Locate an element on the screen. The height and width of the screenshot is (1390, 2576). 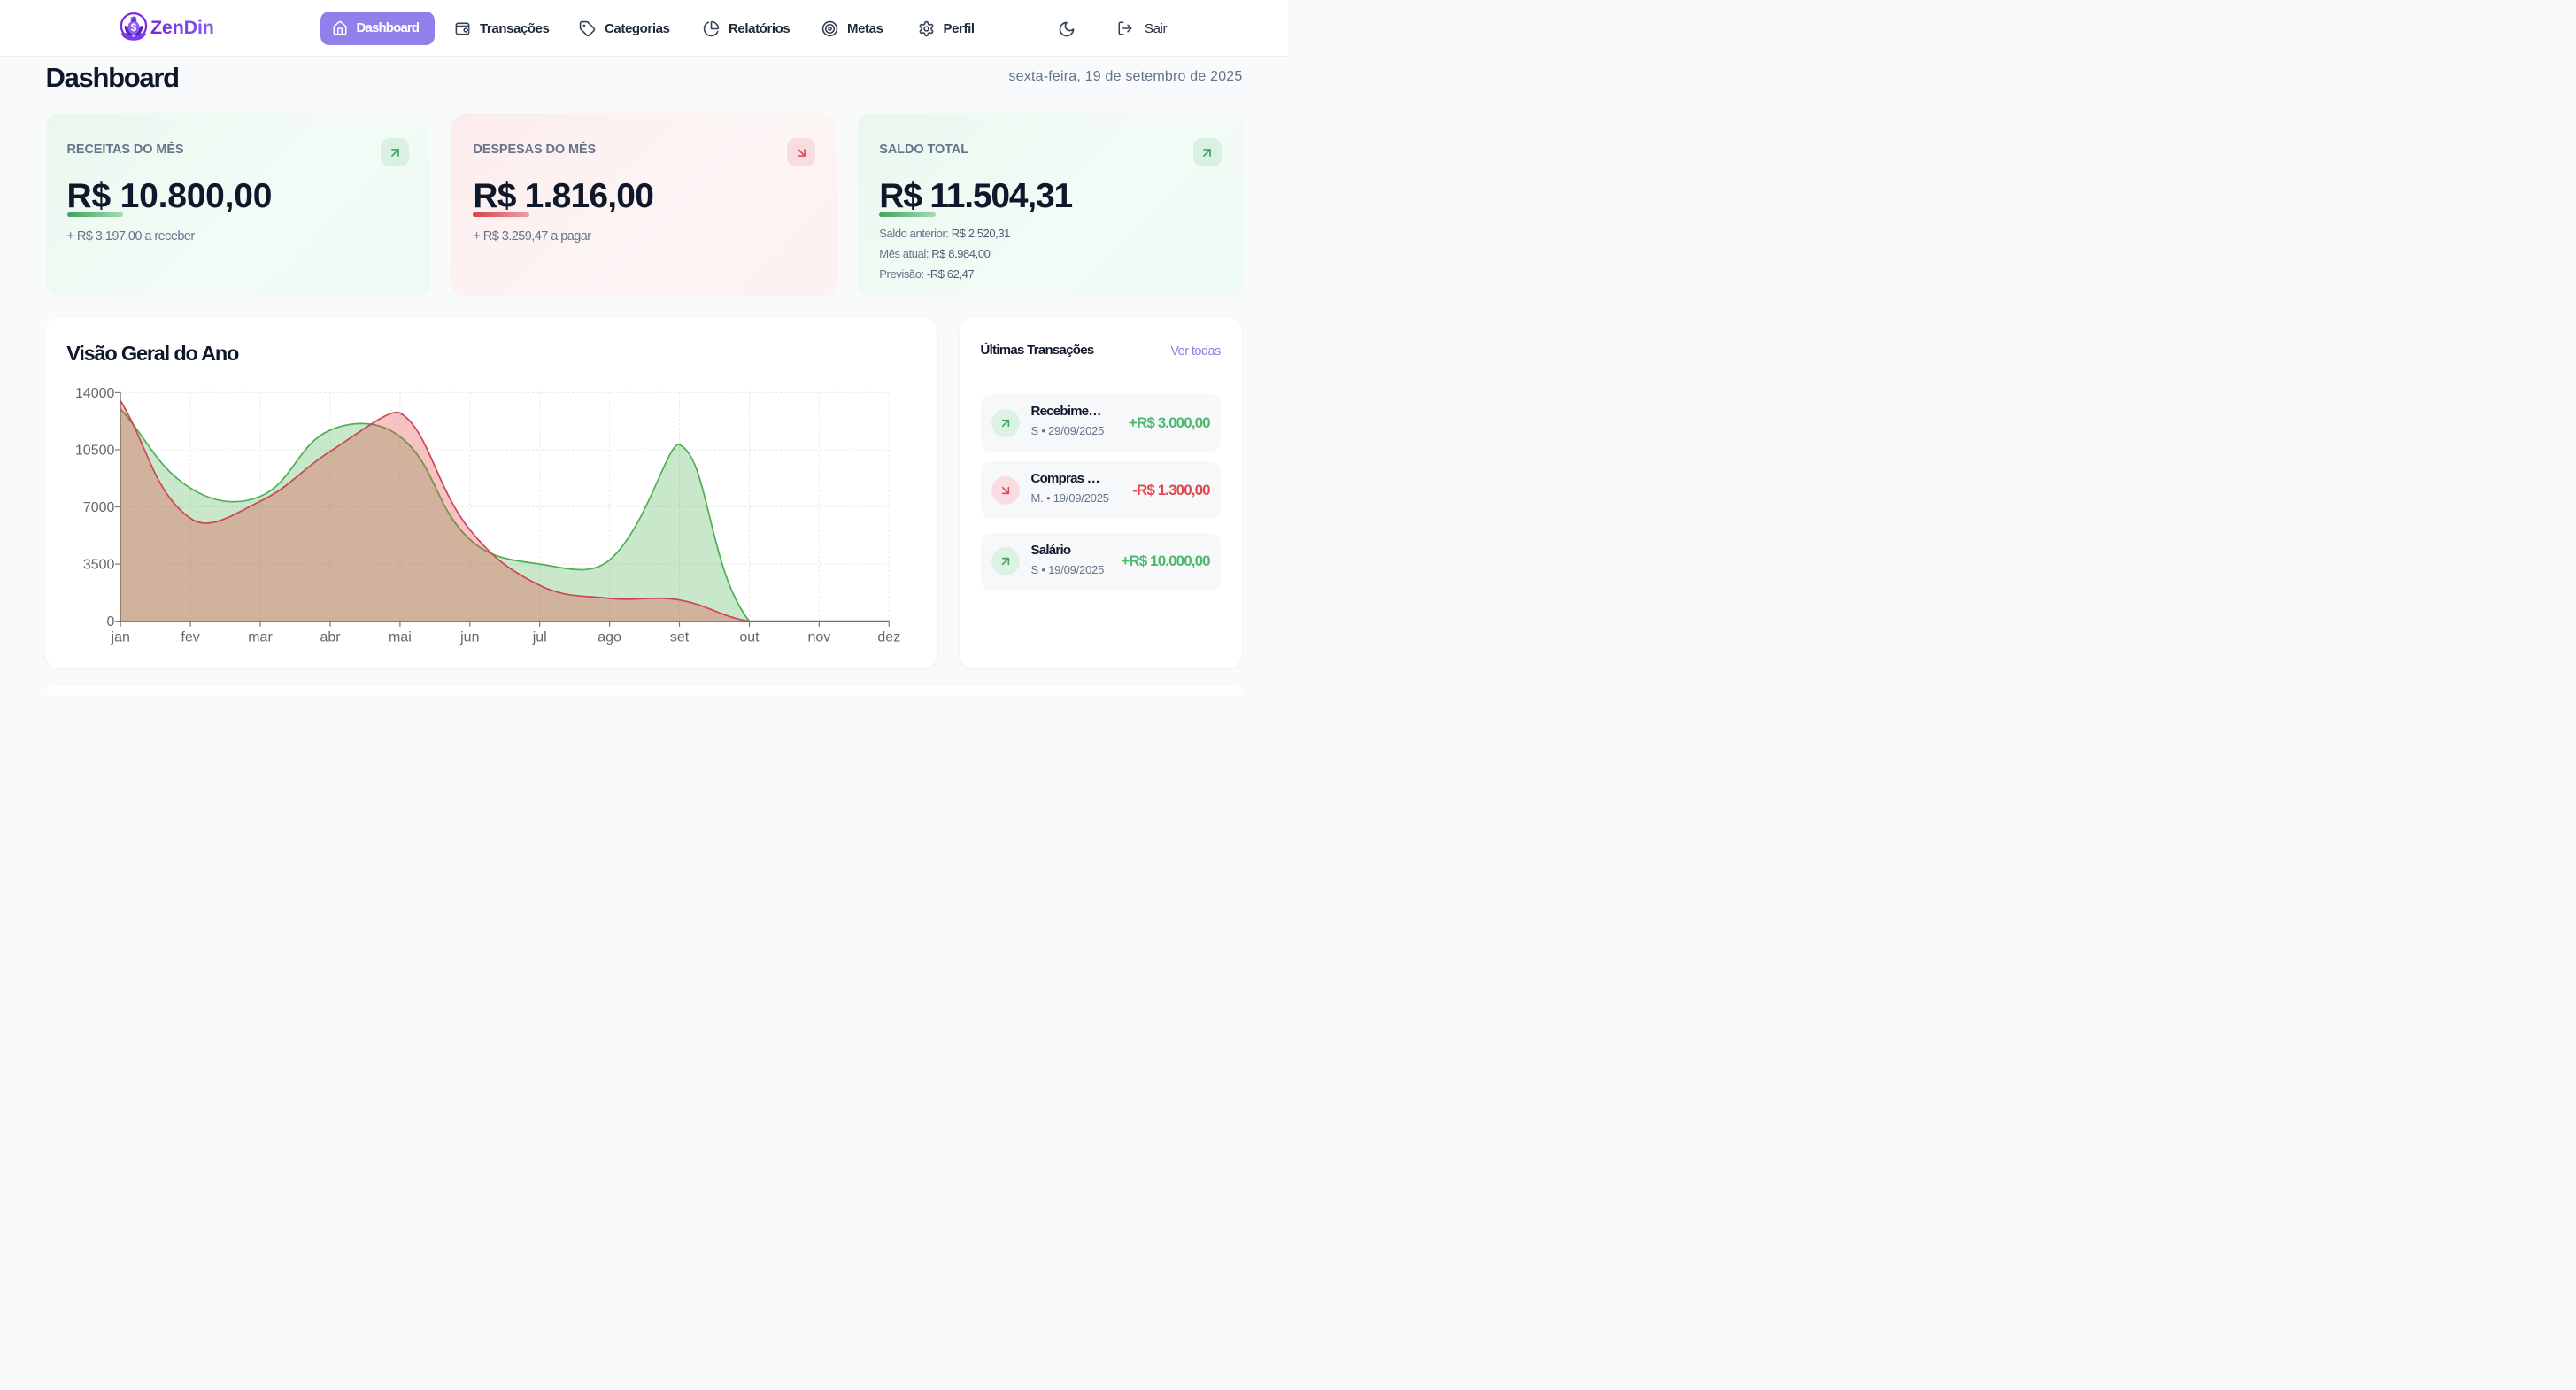
svg-text: jul is located at coordinates (539, 637).